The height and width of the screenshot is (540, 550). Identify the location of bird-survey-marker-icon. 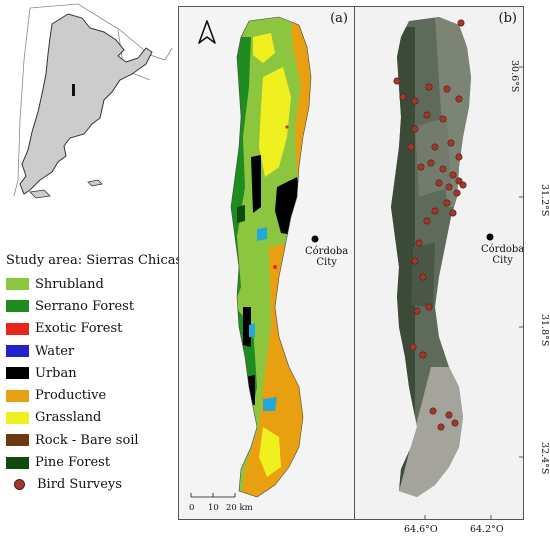
(19, 485).